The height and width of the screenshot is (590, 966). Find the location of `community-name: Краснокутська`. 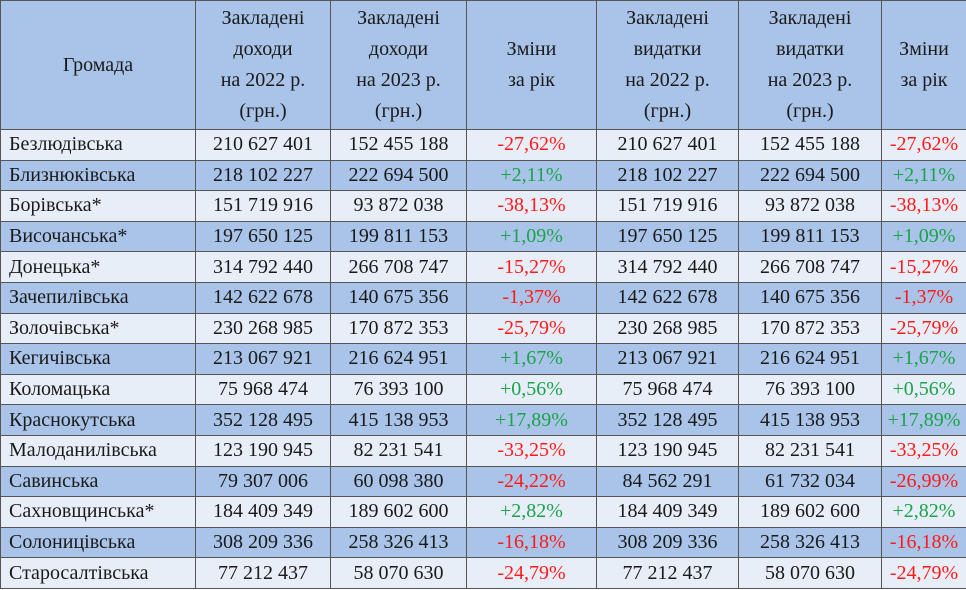

community-name: Краснокутська is located at coordinates (98, 420).